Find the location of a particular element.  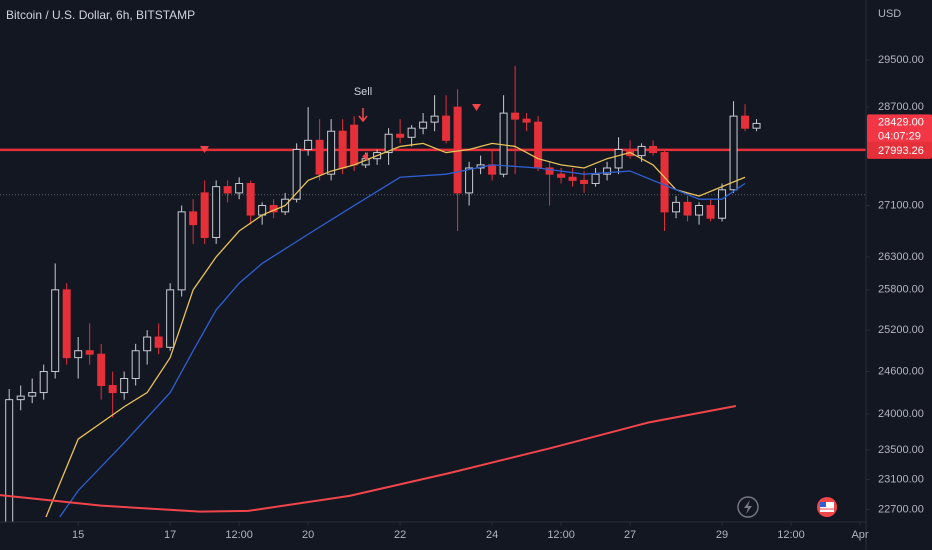

y-tick-label: 29500.00 is located at coordinates (901, 60).